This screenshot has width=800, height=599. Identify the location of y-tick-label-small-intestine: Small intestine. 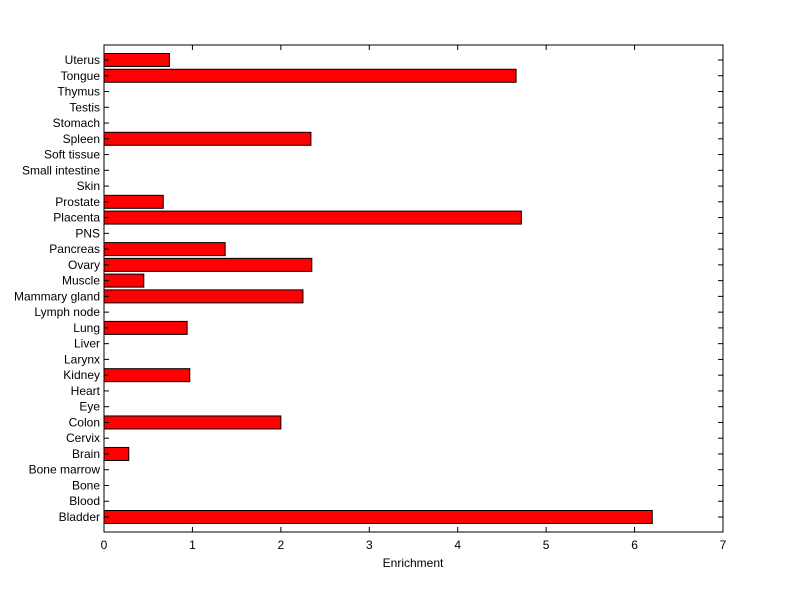
(61, 170).